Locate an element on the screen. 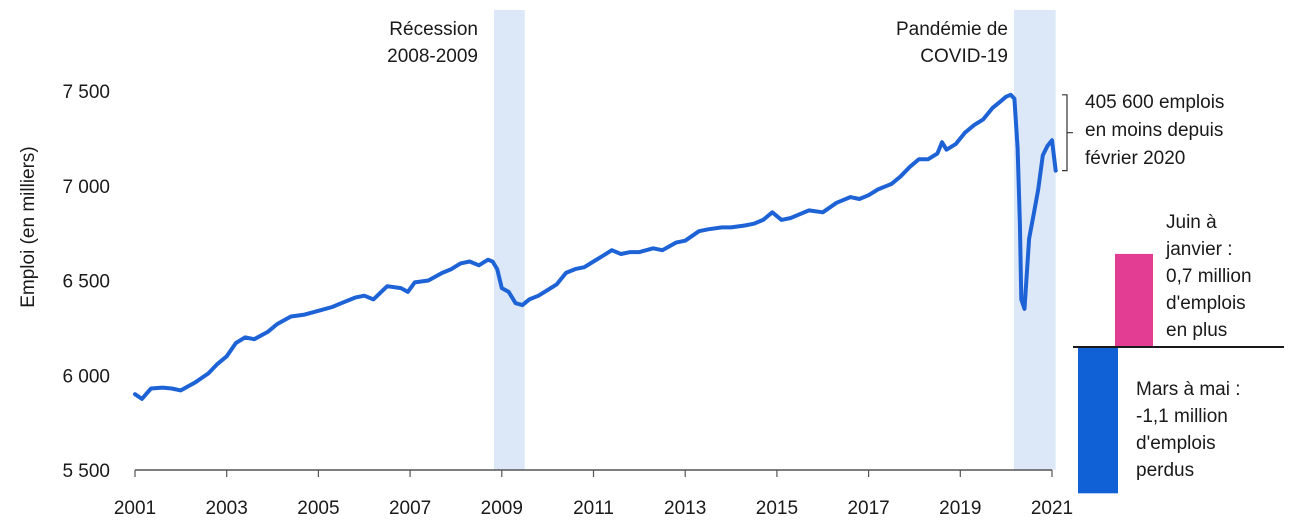 The height and width of the screenshot is (530, 1300). y-tick-label: 6 500 is located at coordinates (86, 282).